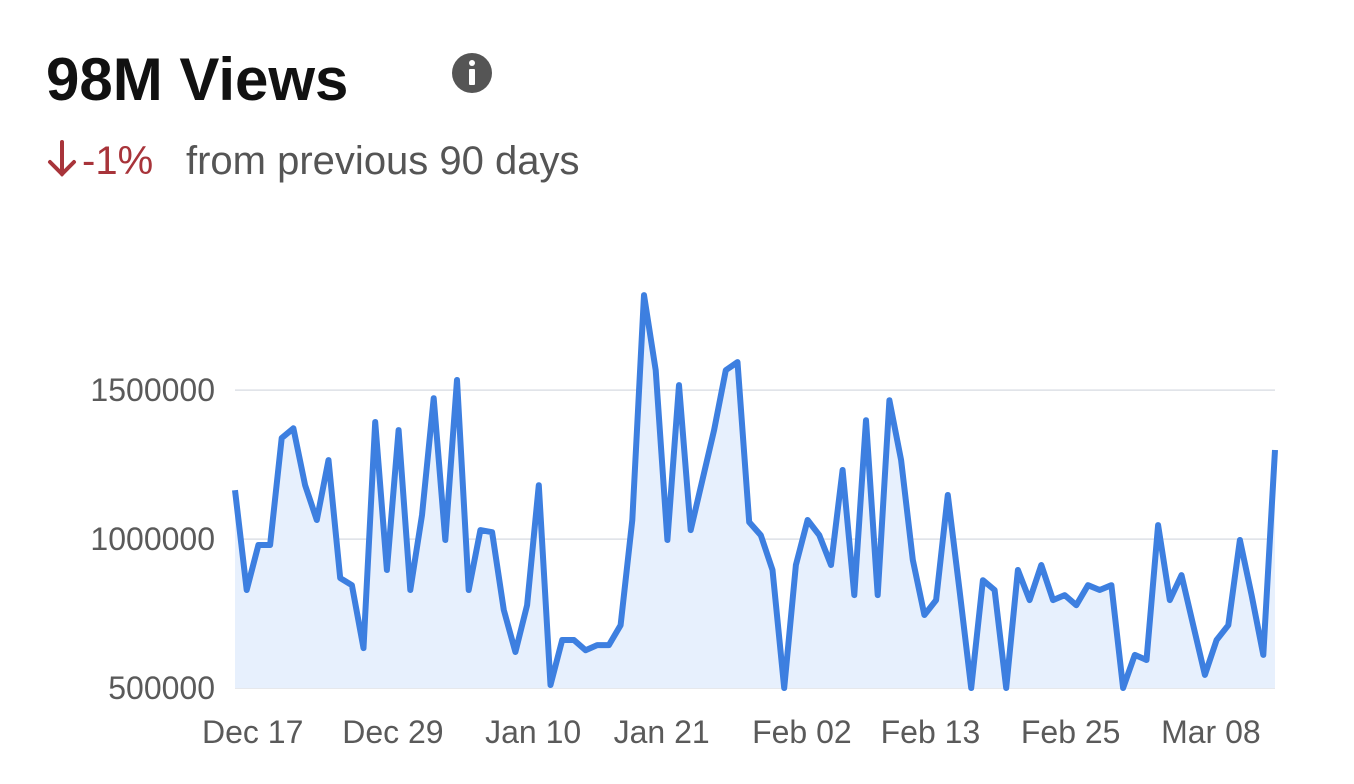  I want to click on x-tick-label: Feb 13, so click(931, 732).